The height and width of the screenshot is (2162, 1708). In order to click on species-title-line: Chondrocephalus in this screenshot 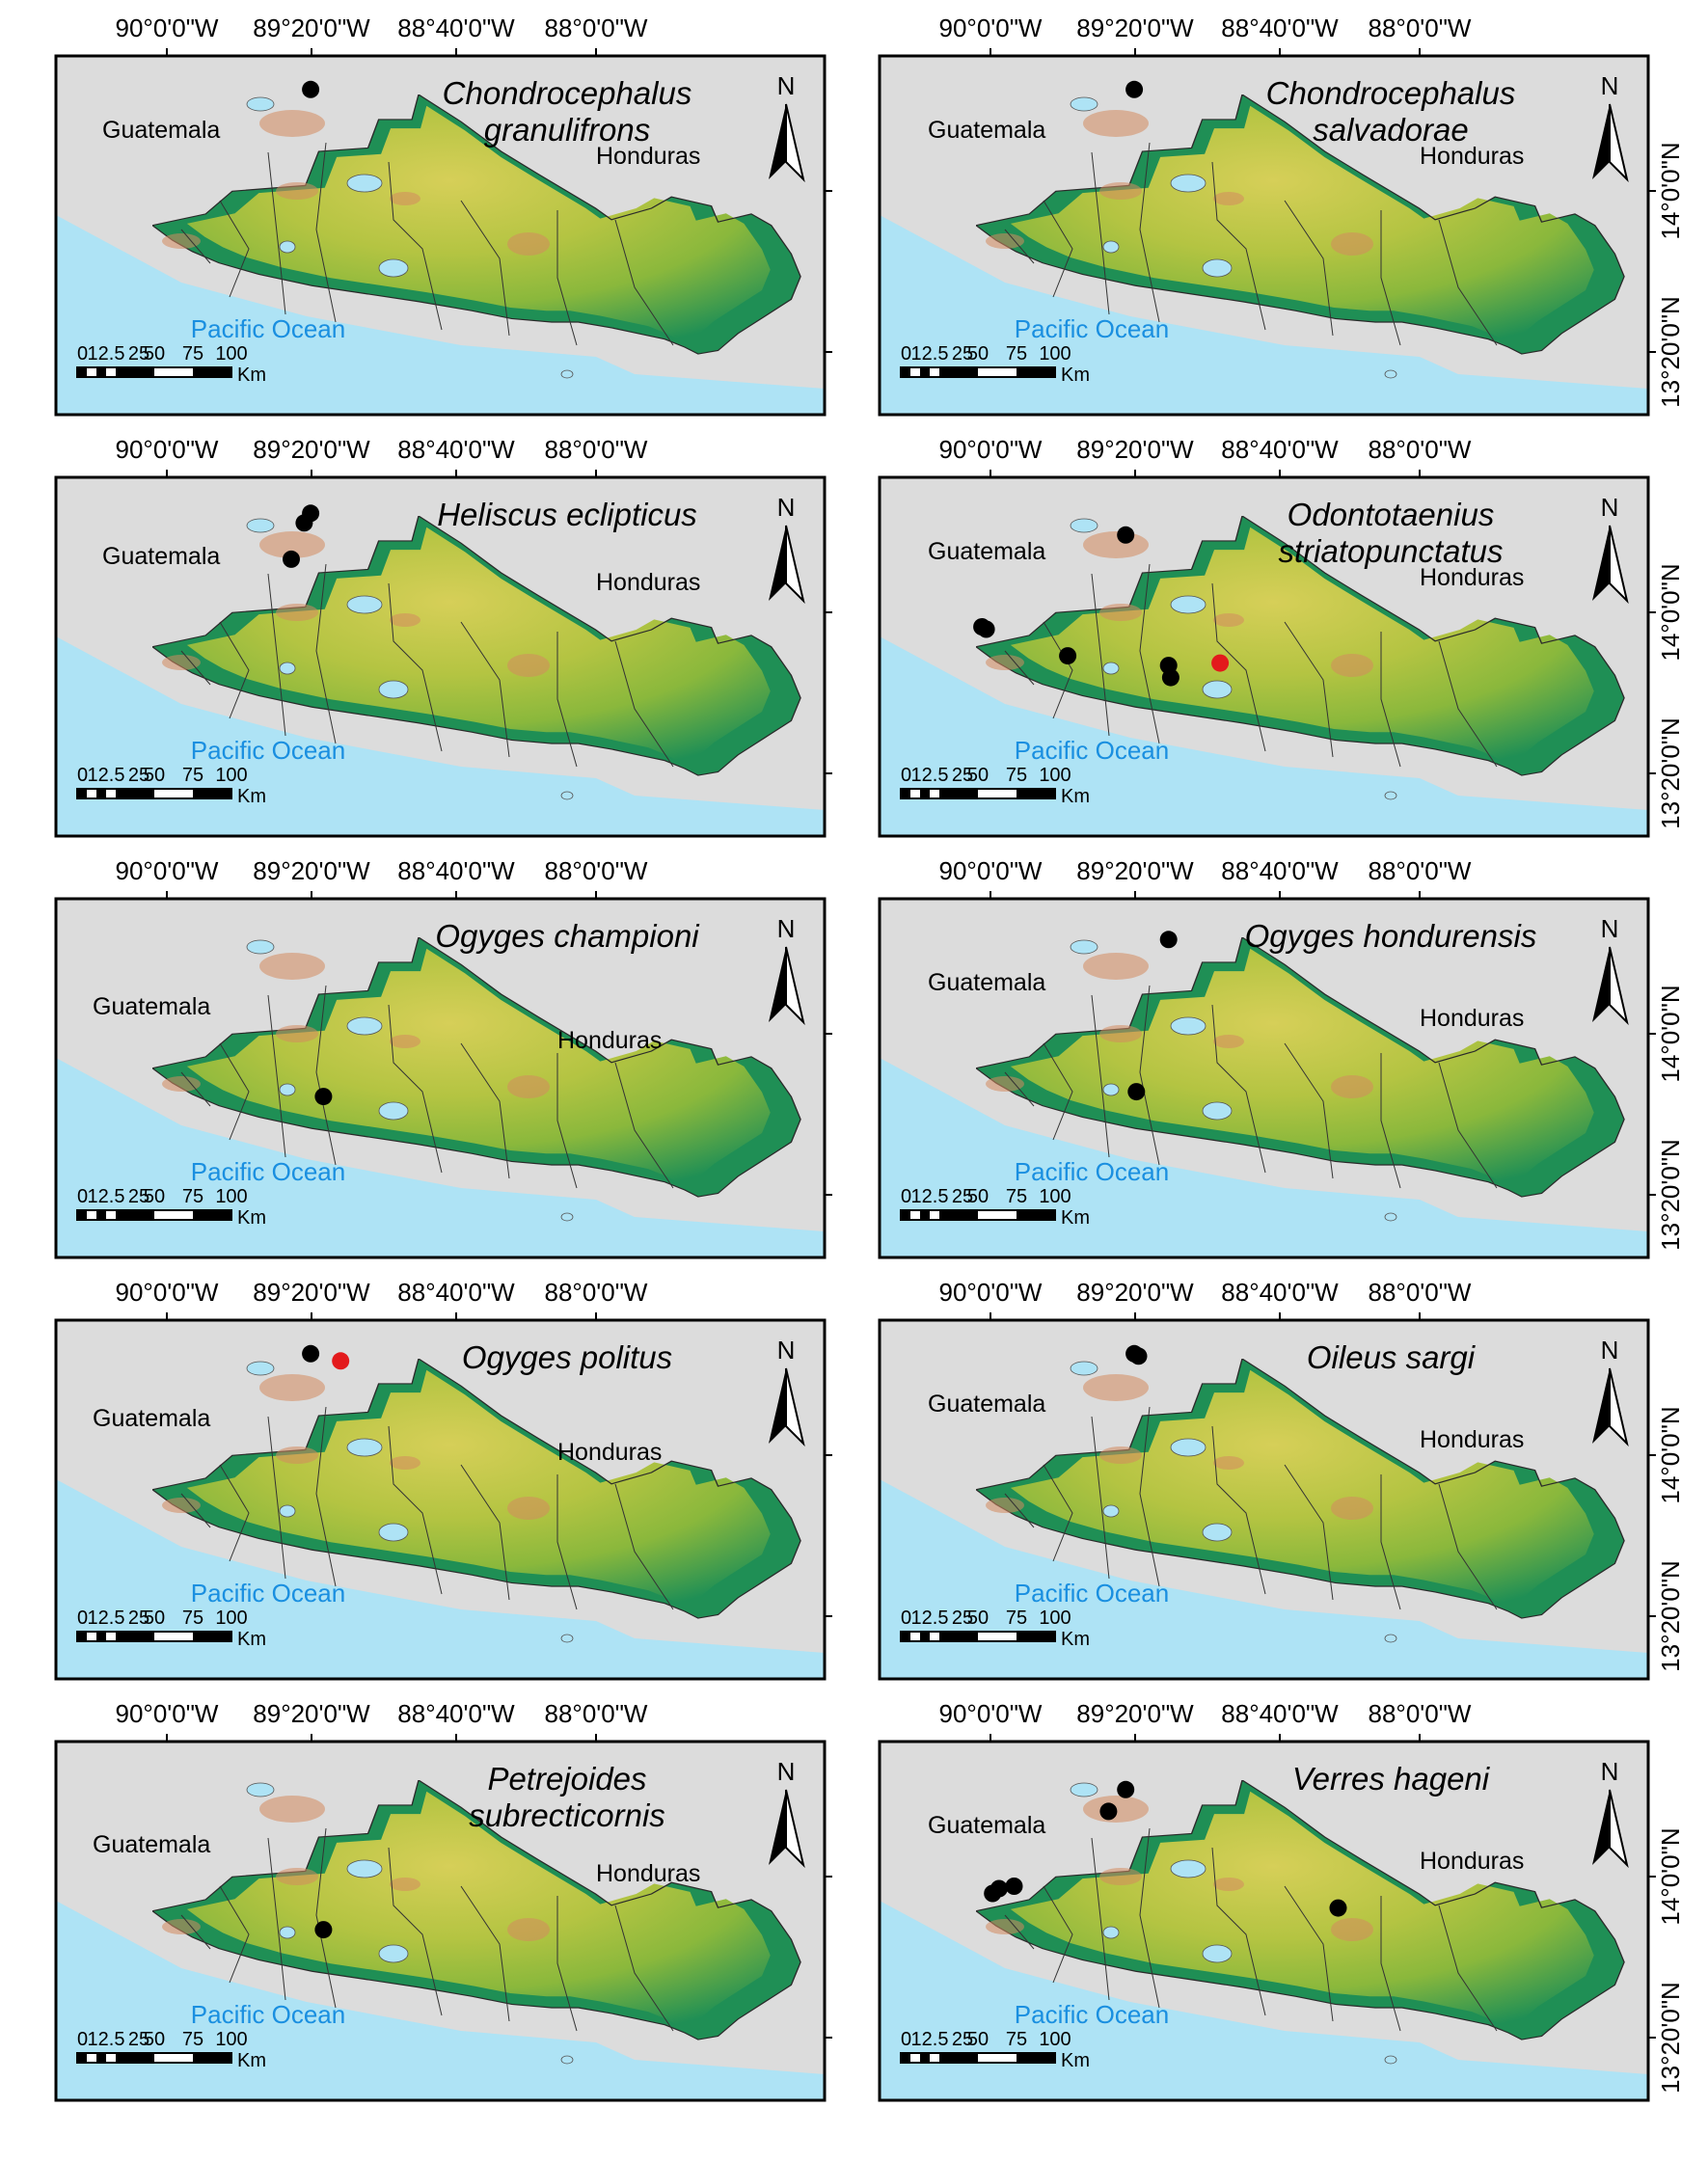, I will do `click(1391, 93)`.